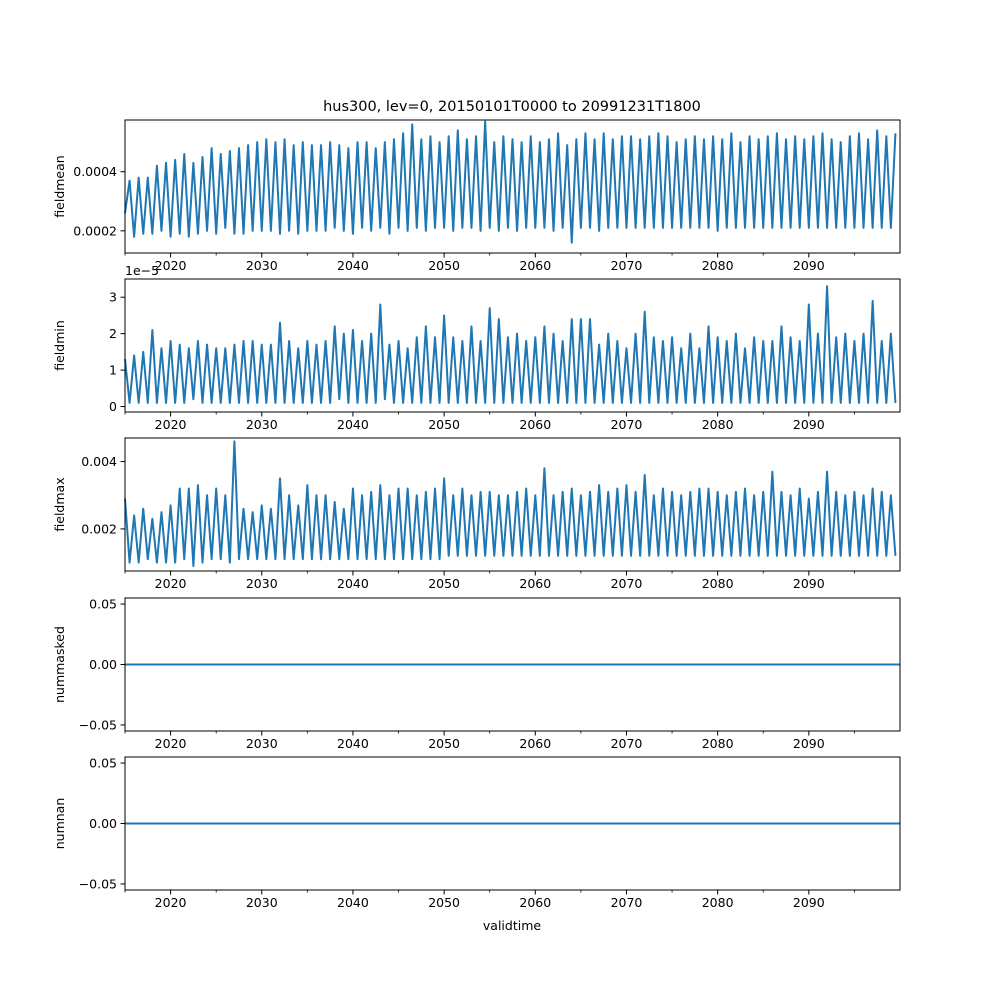 This screenshot has height=1000, width=1000. I want to click on y-tick-label: 0.004, so click(99, 461).